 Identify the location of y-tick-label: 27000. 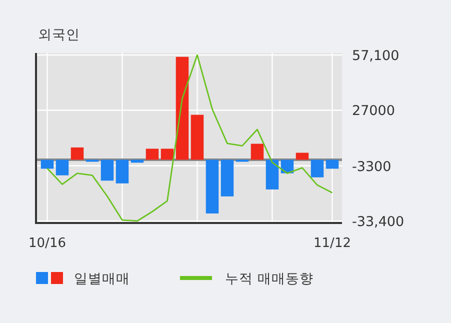
(373, 111).